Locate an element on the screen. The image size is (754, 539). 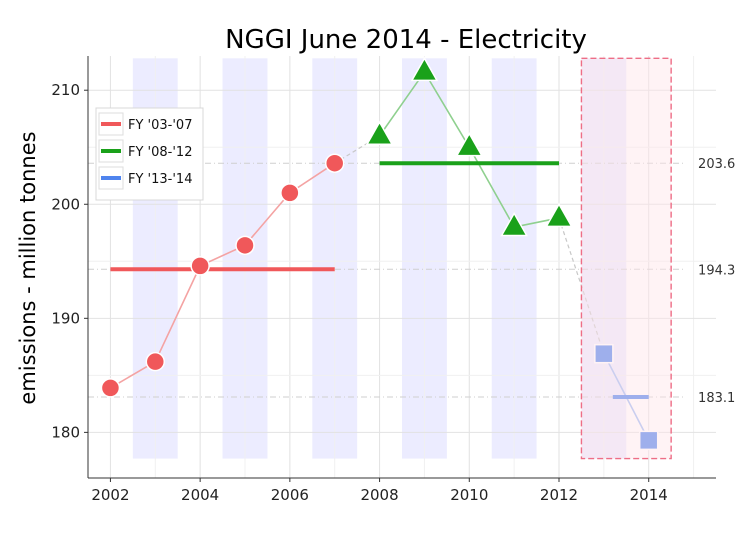
y-tick-label: 190 is located at coordinates (65, 318).